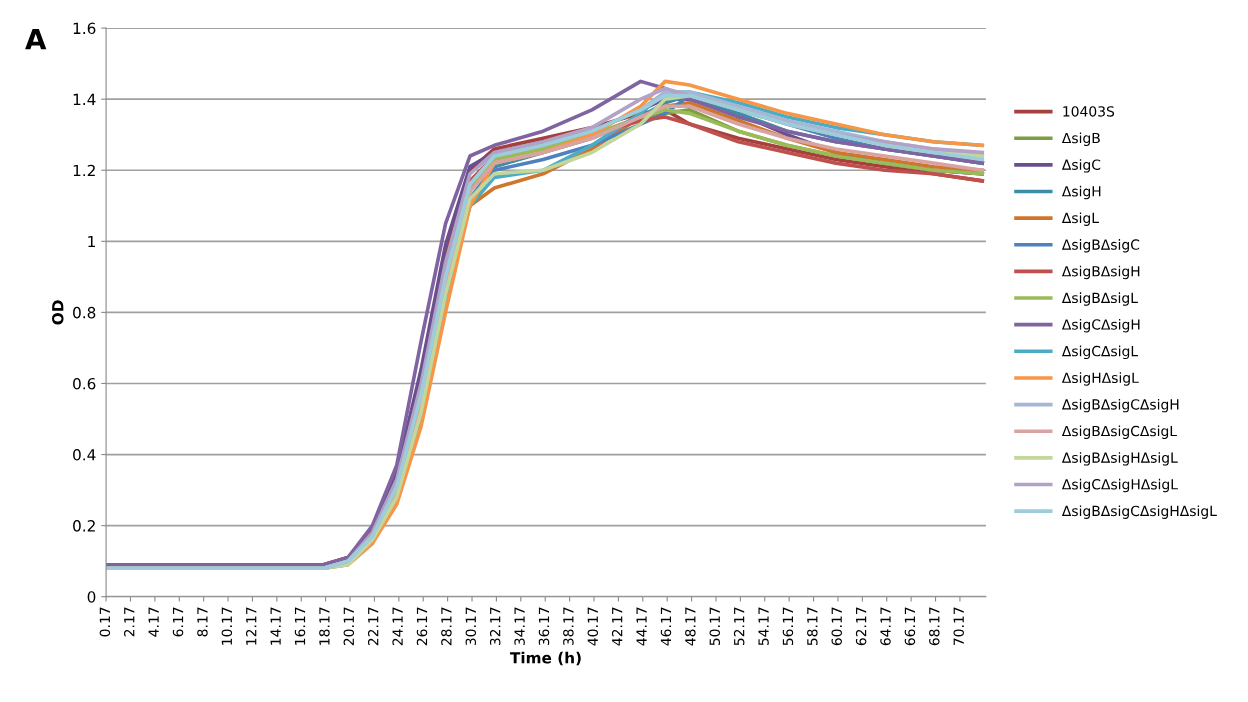 The width and height of the screenshot is (1248, 702). I want to click on x-tick-label: 68.17, so click(934, 626).